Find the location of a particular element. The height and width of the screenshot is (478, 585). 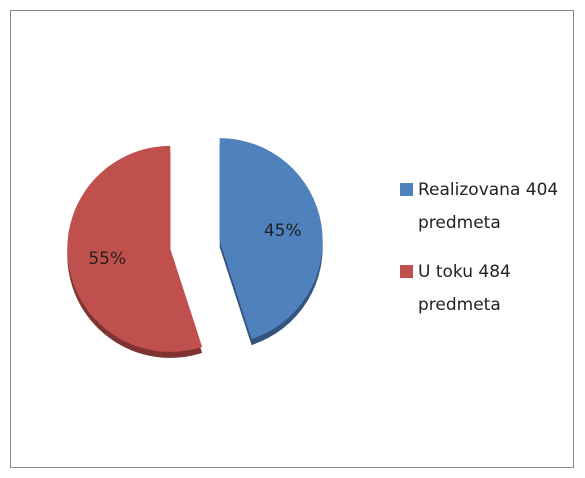

legend-item: Realizovana 404 predmeta is located at coordinates (487, 207).